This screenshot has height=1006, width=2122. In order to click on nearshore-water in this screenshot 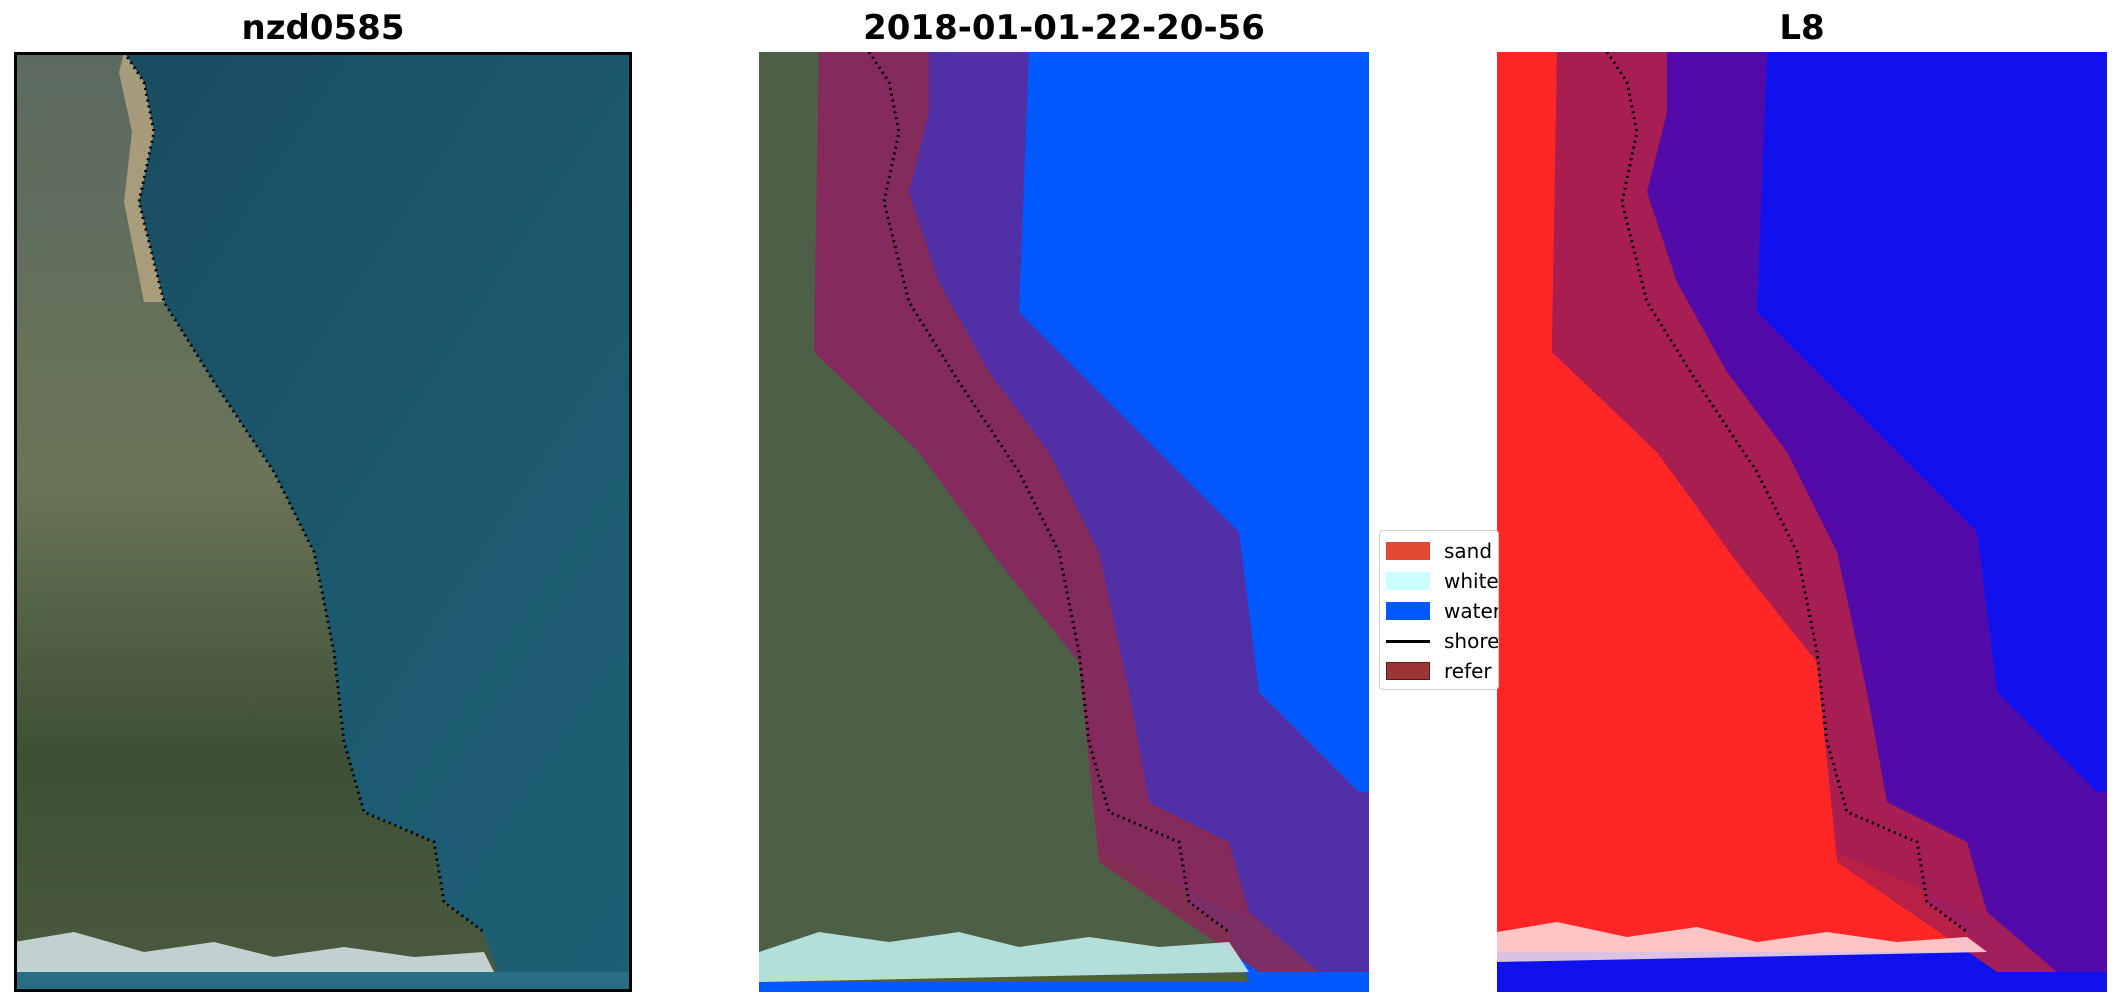, I will do `click(323, 982)`.